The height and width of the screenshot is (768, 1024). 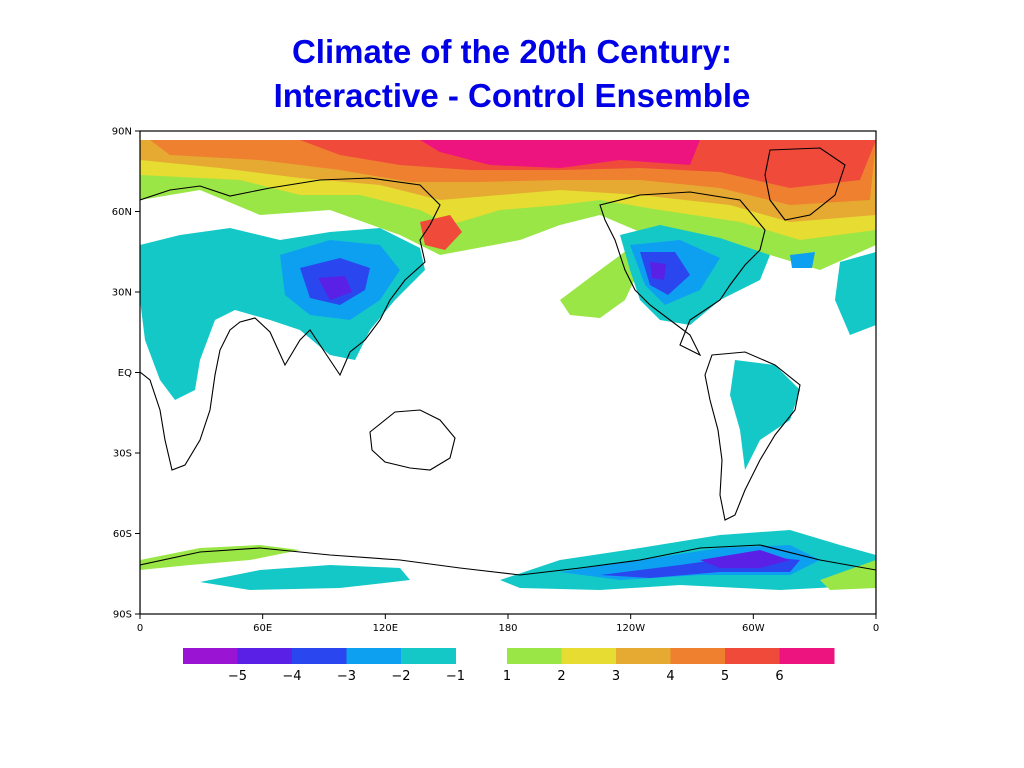 What do you see at coordinates (512, 51) in the screenshot?
I see `title-line-1: Climate of the 20th Century:` at bounding box center [512, 51].